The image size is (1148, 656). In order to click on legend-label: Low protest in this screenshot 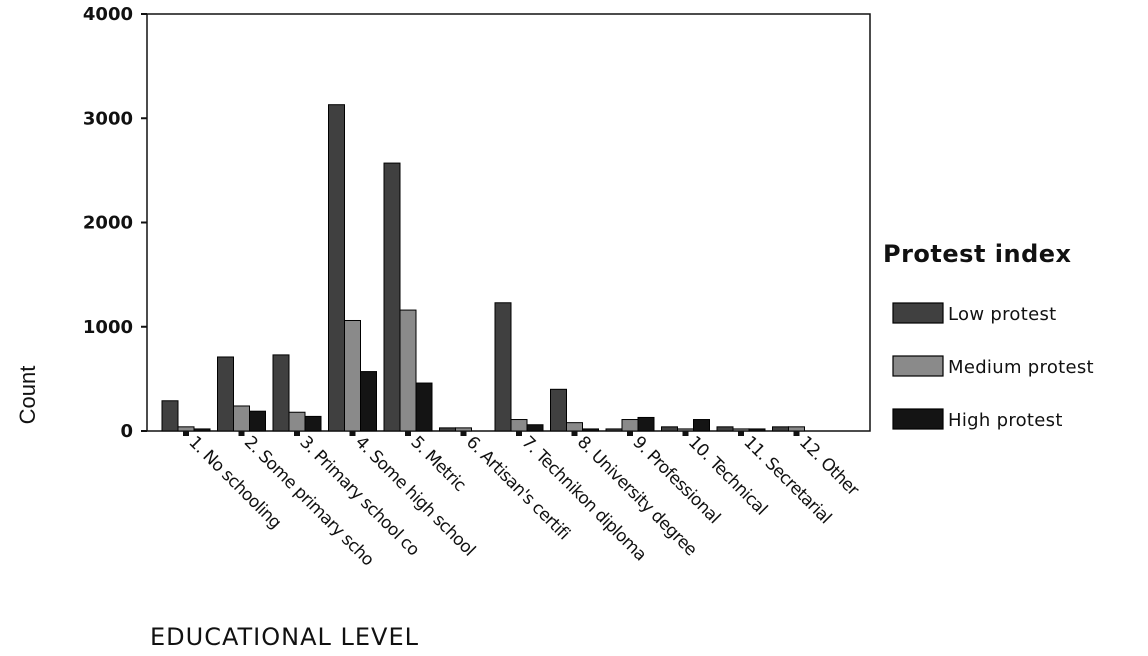, I will do `click(1002, 314)`.